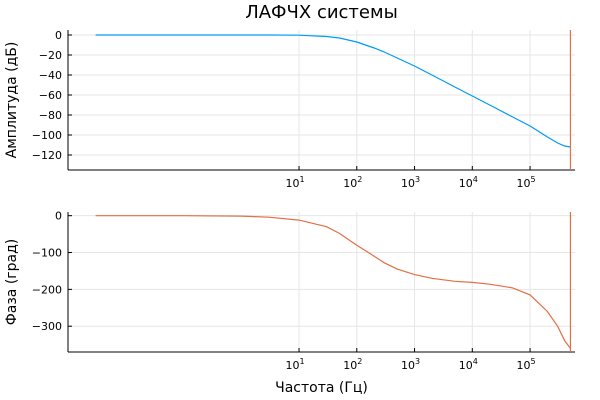 This screenshot has height=400, width=600. Describe the element at coordinates (47, 155) in the screenshot. I see `y-tick-label: −120` at that location.